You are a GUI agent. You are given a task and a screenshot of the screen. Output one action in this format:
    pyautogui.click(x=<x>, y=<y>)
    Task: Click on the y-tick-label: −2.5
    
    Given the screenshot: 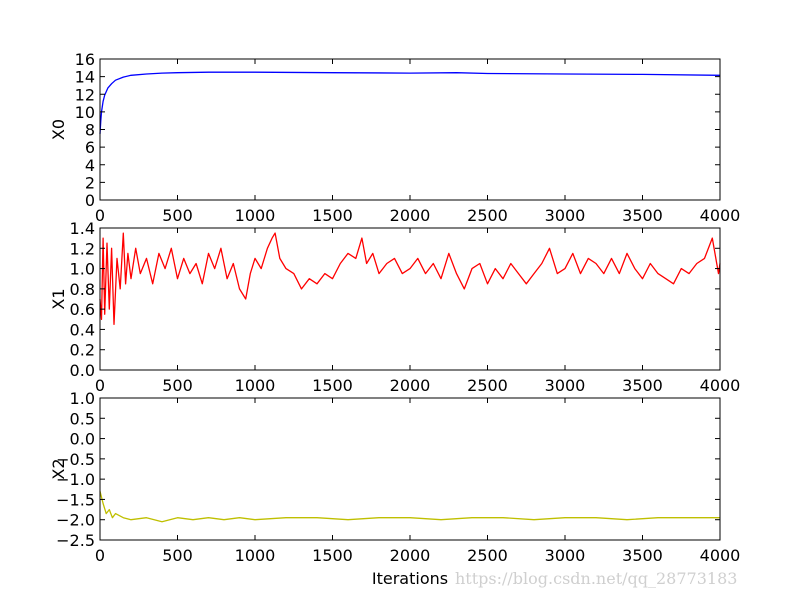 What is the action you would take?
    pyautogui.click(x=75, y=540)
    